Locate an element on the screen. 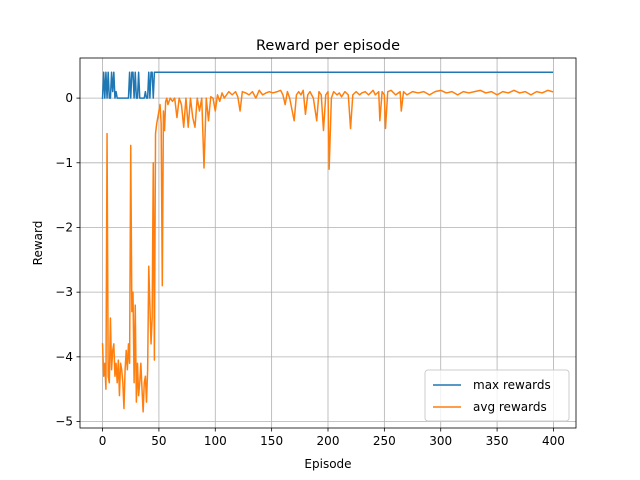 The width and height of the screenshot is (640, 480). x-tick-label: 200 is located at coordinates (328, 441).